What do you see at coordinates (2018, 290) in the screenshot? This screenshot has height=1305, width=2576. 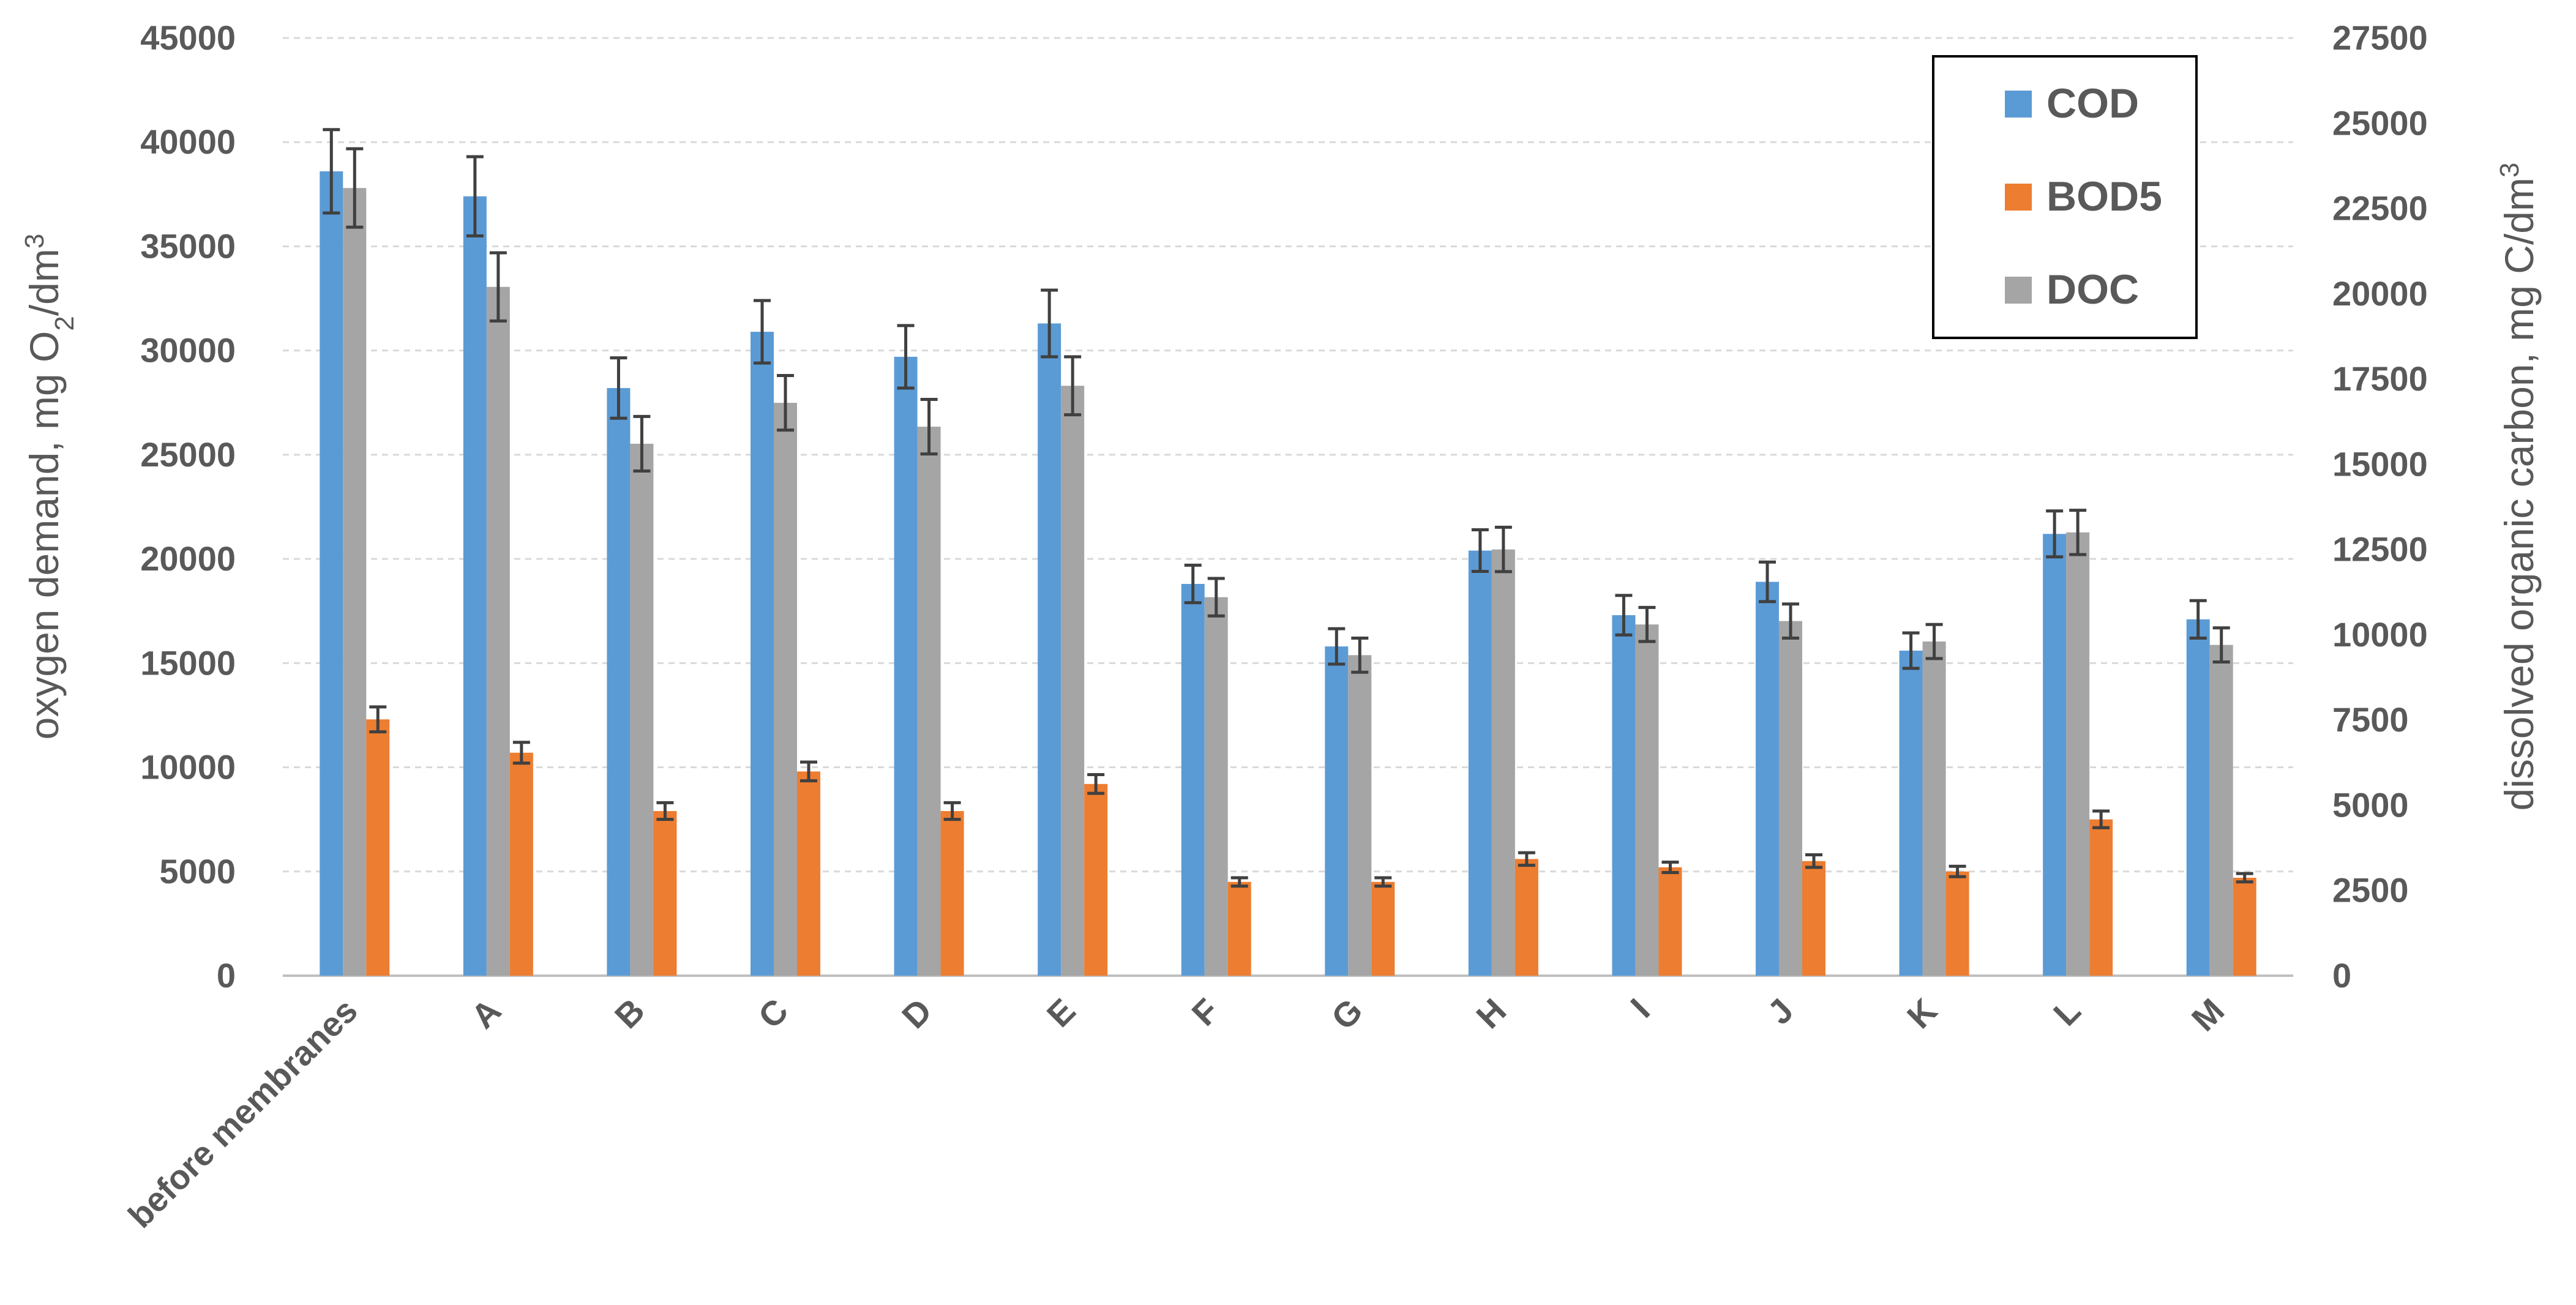 I see `legend-swatch-doc` at bounding box center [2018, 290].